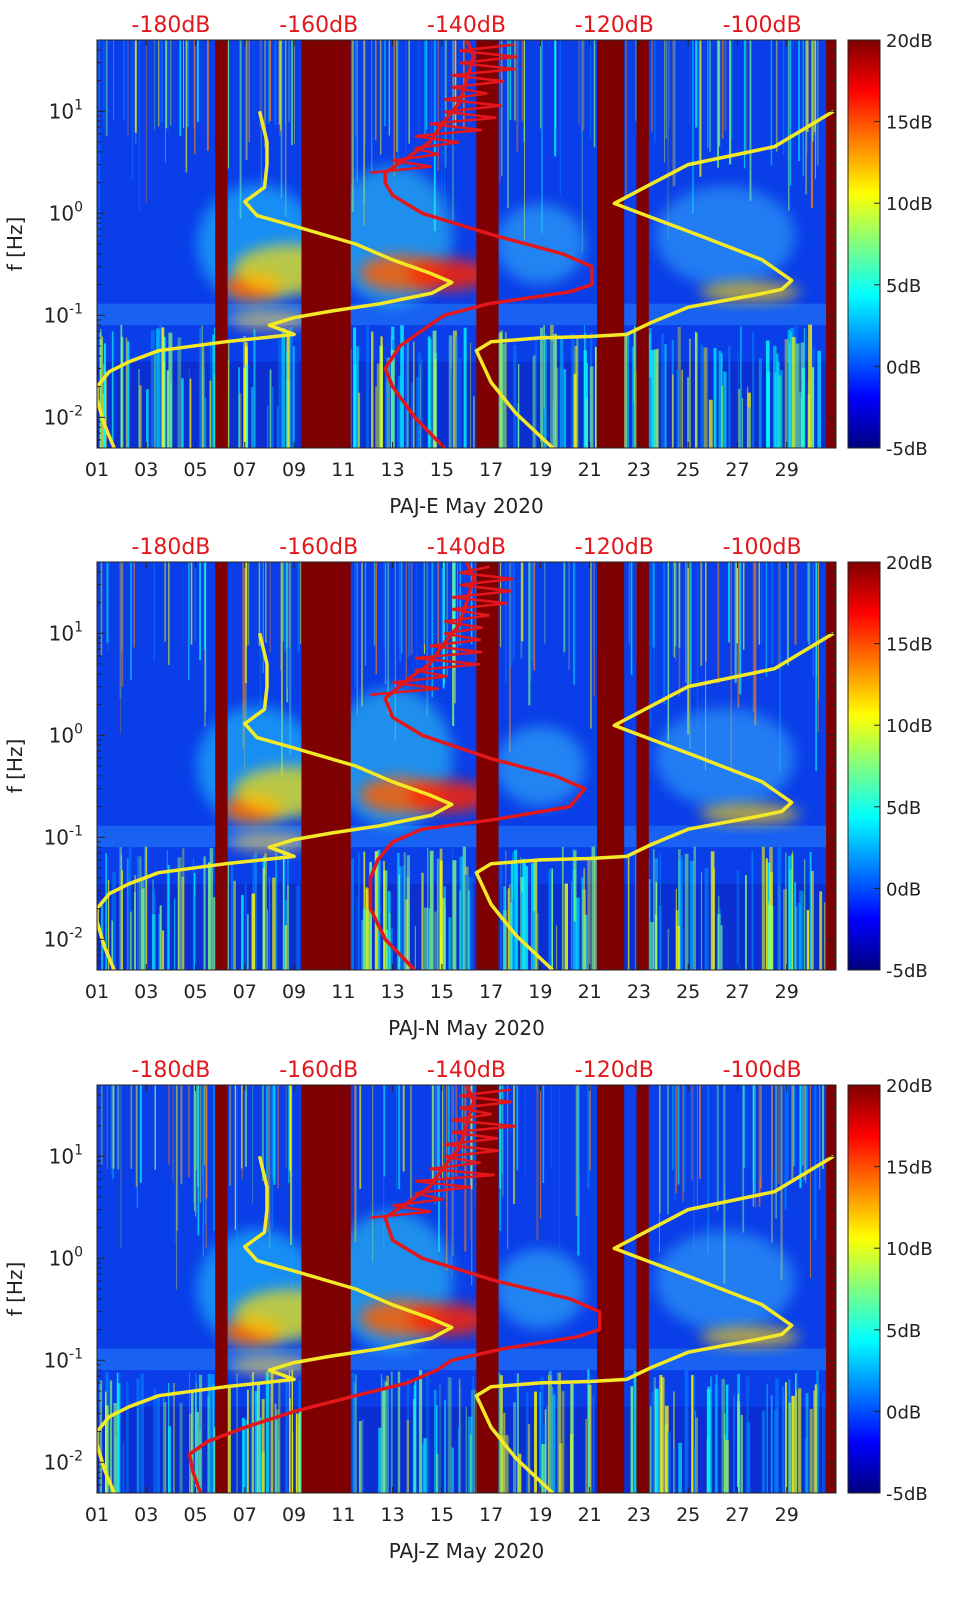 This screenshot has width=962, height=1599. I want to click on colorbar-tick-label: -5dB, so click(907, 1494).